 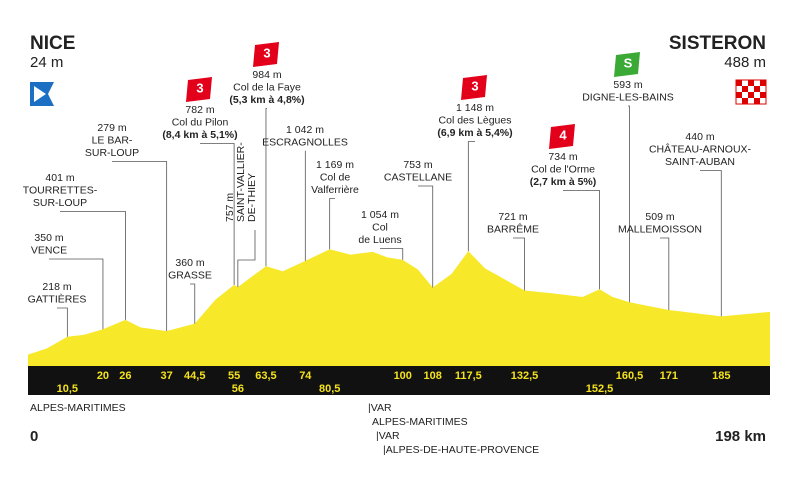 I want to click on point-line: 721 m, so click(x=512, y=217).